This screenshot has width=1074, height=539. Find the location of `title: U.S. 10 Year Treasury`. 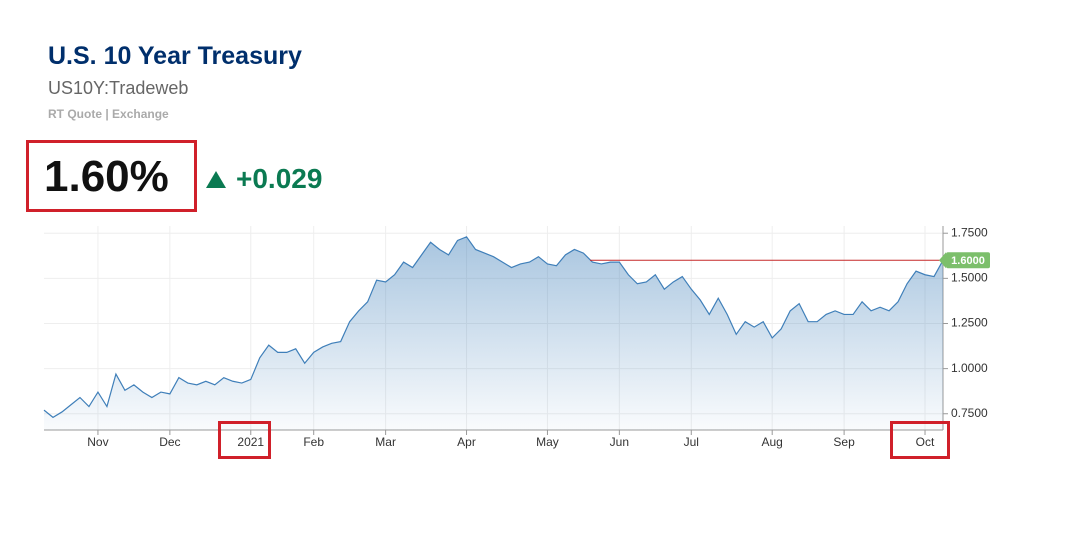

title: U.S. 10 Year Treasury is located at coordinates (175, 56).